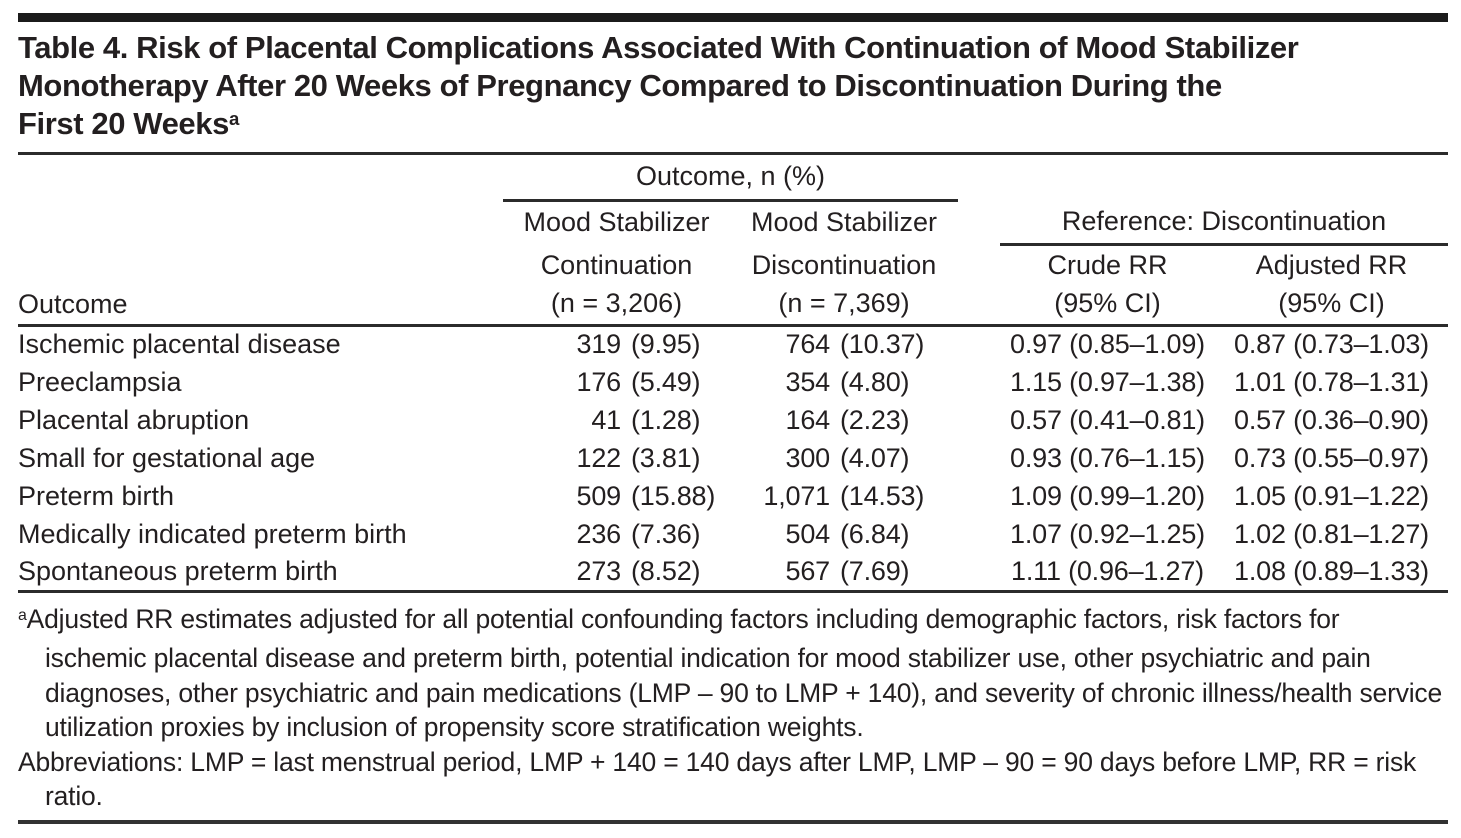 This screenshot has height=838, width=1461. What do you see at coordinates (979, 241) in the screenshot?
I see `column-gap` at bounding box center [979, 241].